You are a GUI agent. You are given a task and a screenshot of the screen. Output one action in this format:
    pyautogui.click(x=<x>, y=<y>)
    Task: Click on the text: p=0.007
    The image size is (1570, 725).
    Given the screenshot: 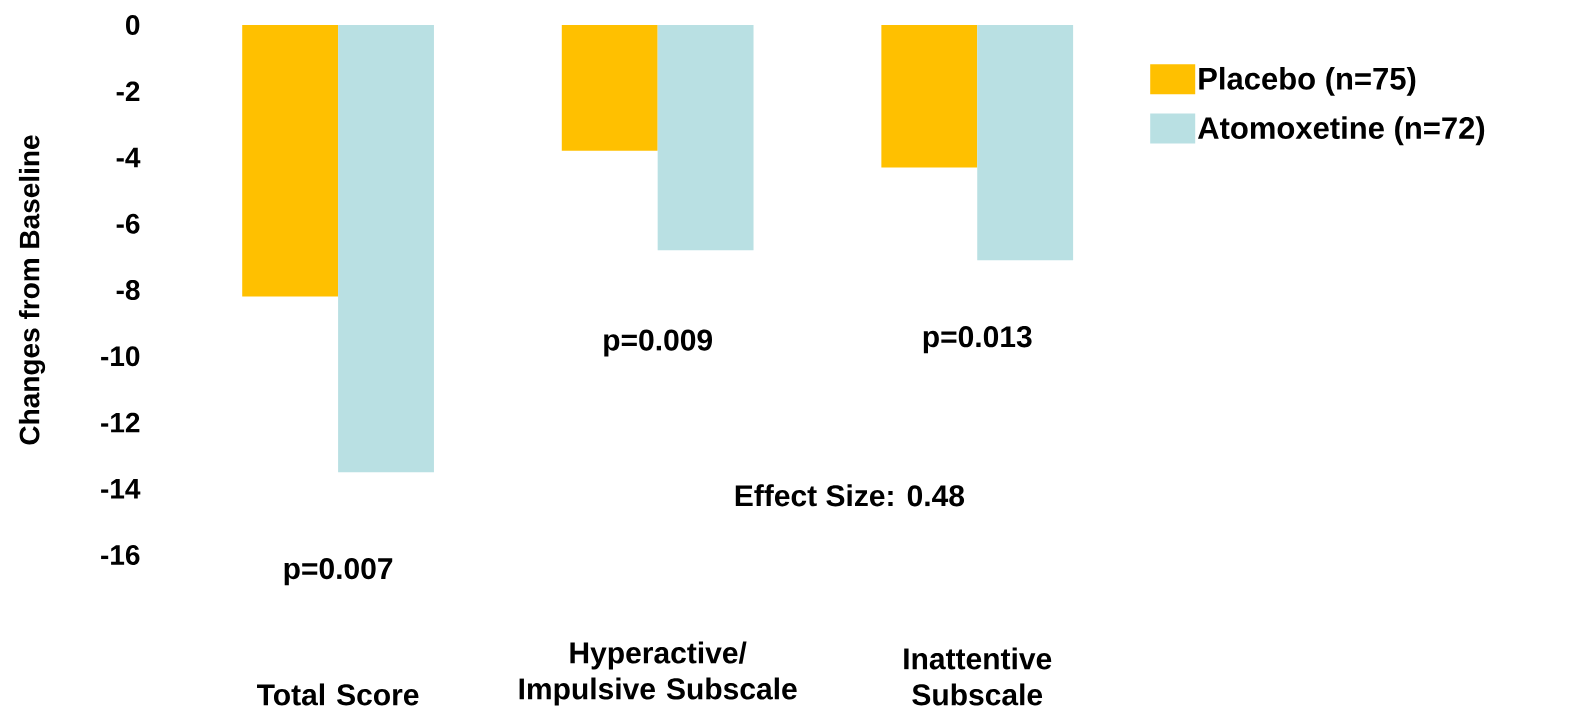 What is the action you would take?
    pyautogui.click(x=338, y=571)
    